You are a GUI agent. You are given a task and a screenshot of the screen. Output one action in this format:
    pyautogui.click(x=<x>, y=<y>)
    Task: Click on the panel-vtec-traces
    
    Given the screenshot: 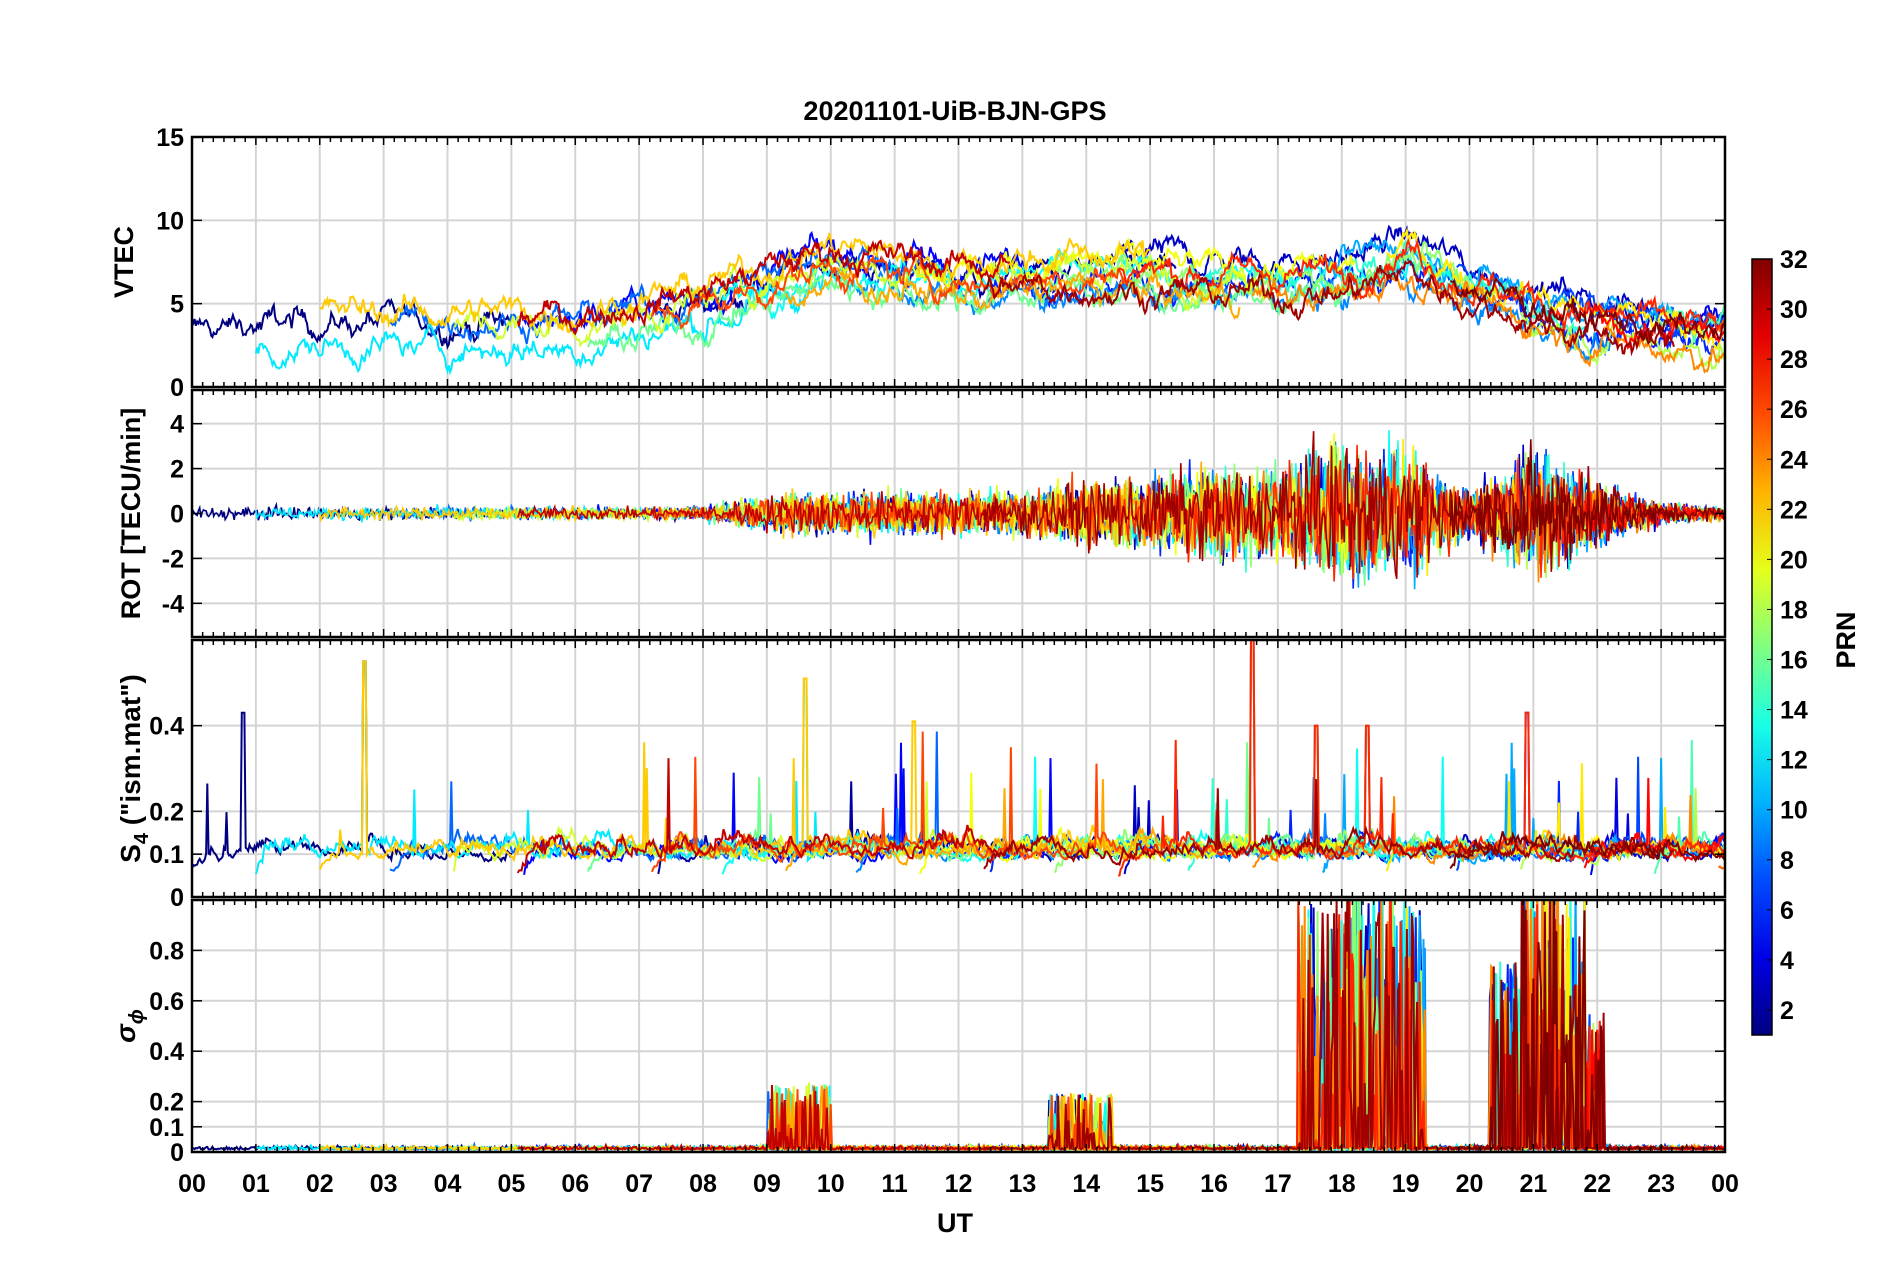 What is the action you would take?
    pyautogui.click(x=958, y=300)
    